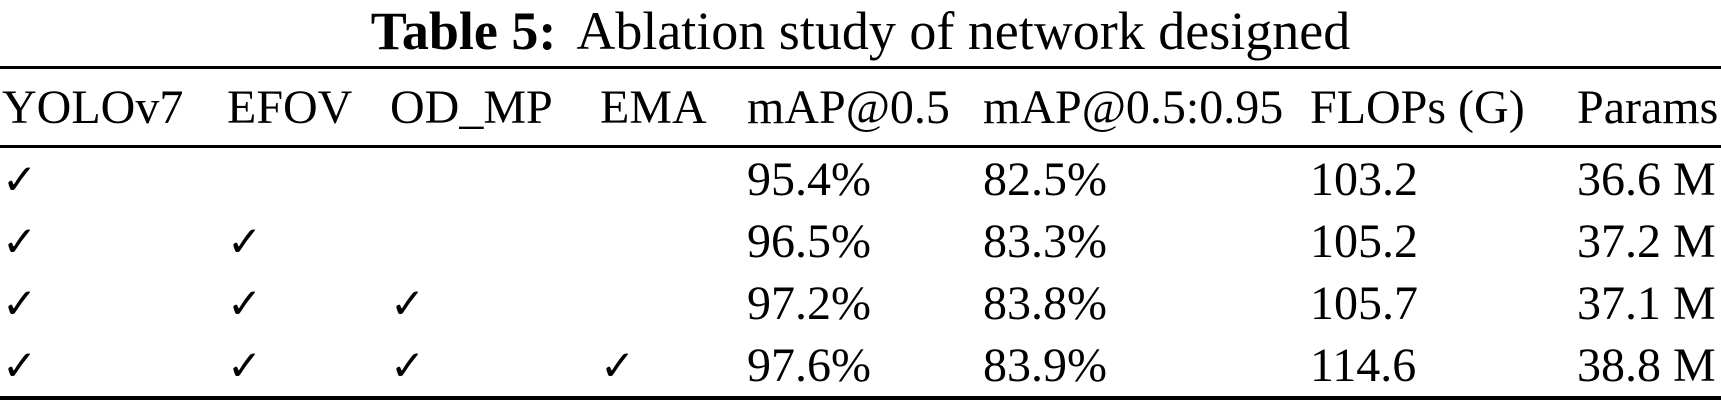 The height and width of the screenshot is (412, 1721). What do you see at coordinates (93, 107) in the screenshot?
I see `column-header-yolov7: YOLOv7` at bounding box center [93, 107].